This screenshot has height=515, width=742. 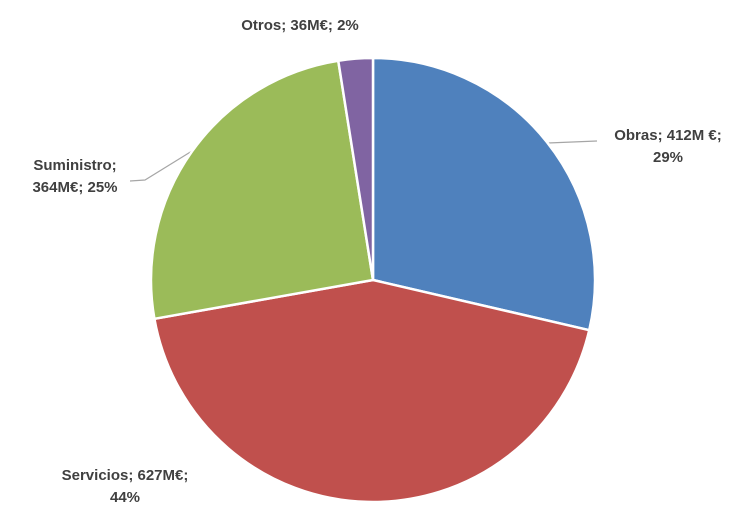 What do you see at coordinates (125, 486) in the screenshot?
I see `data-label: Servicios; 627M€; 44%` at bounding box center [125, 486].